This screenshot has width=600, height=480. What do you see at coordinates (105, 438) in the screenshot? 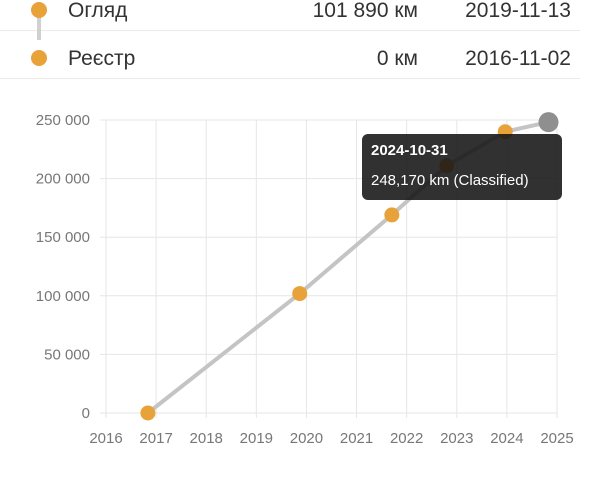
I see `x-tick-label: 2016` at bounding box center [105, 438].